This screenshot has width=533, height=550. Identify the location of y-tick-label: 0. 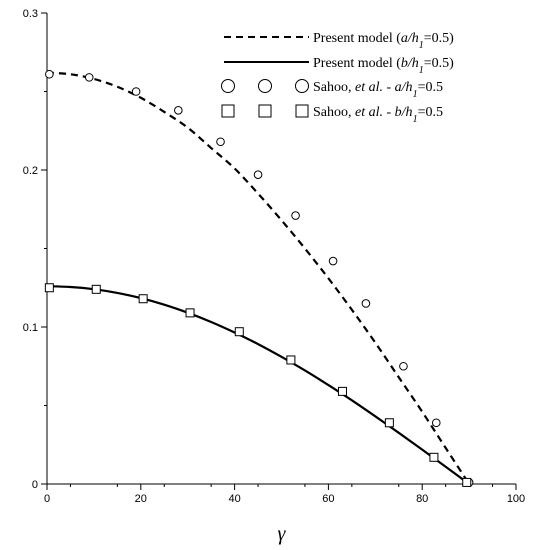
(35, 485).